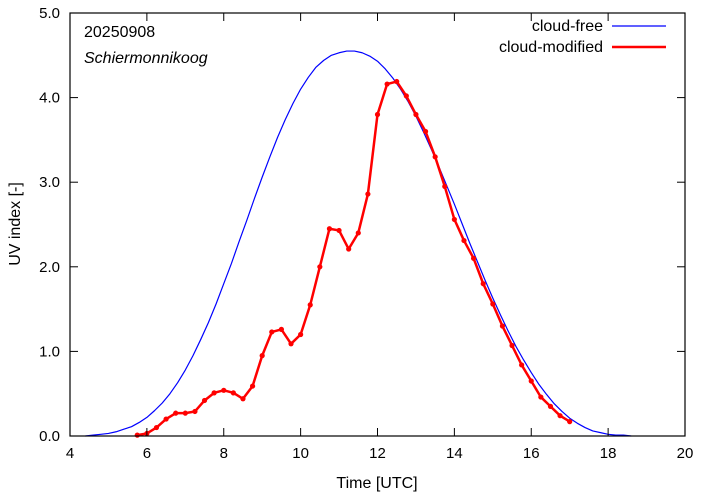 Image resolution: width=702 pixels, height=497 pixels. What do you see at coordinates (49, 13) in the screenshot?
I see `y-tick-label: 5.0` at bounding box center [49, 13].